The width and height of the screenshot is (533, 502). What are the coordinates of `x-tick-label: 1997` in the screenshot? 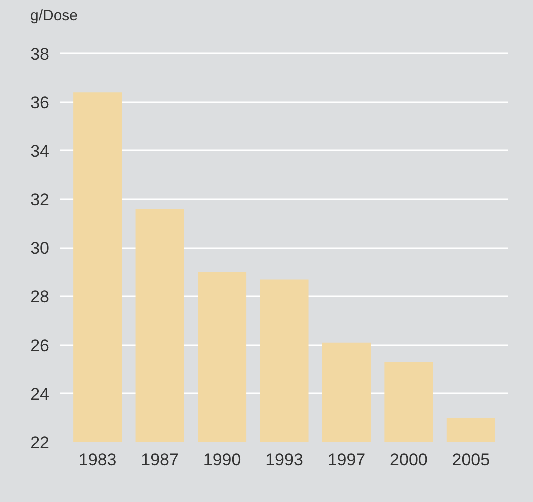 It's located at (347, 460).